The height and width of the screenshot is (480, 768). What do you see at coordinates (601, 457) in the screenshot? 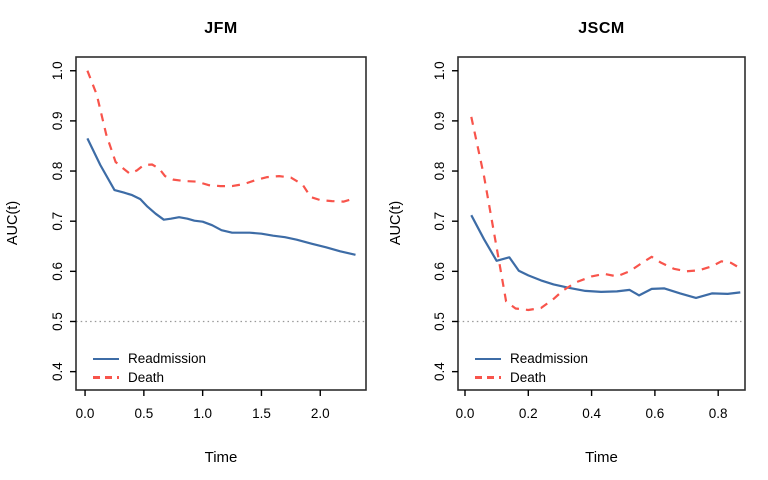
I see `x-axis-label-jscm: Time` at bounding box center [601, 457].